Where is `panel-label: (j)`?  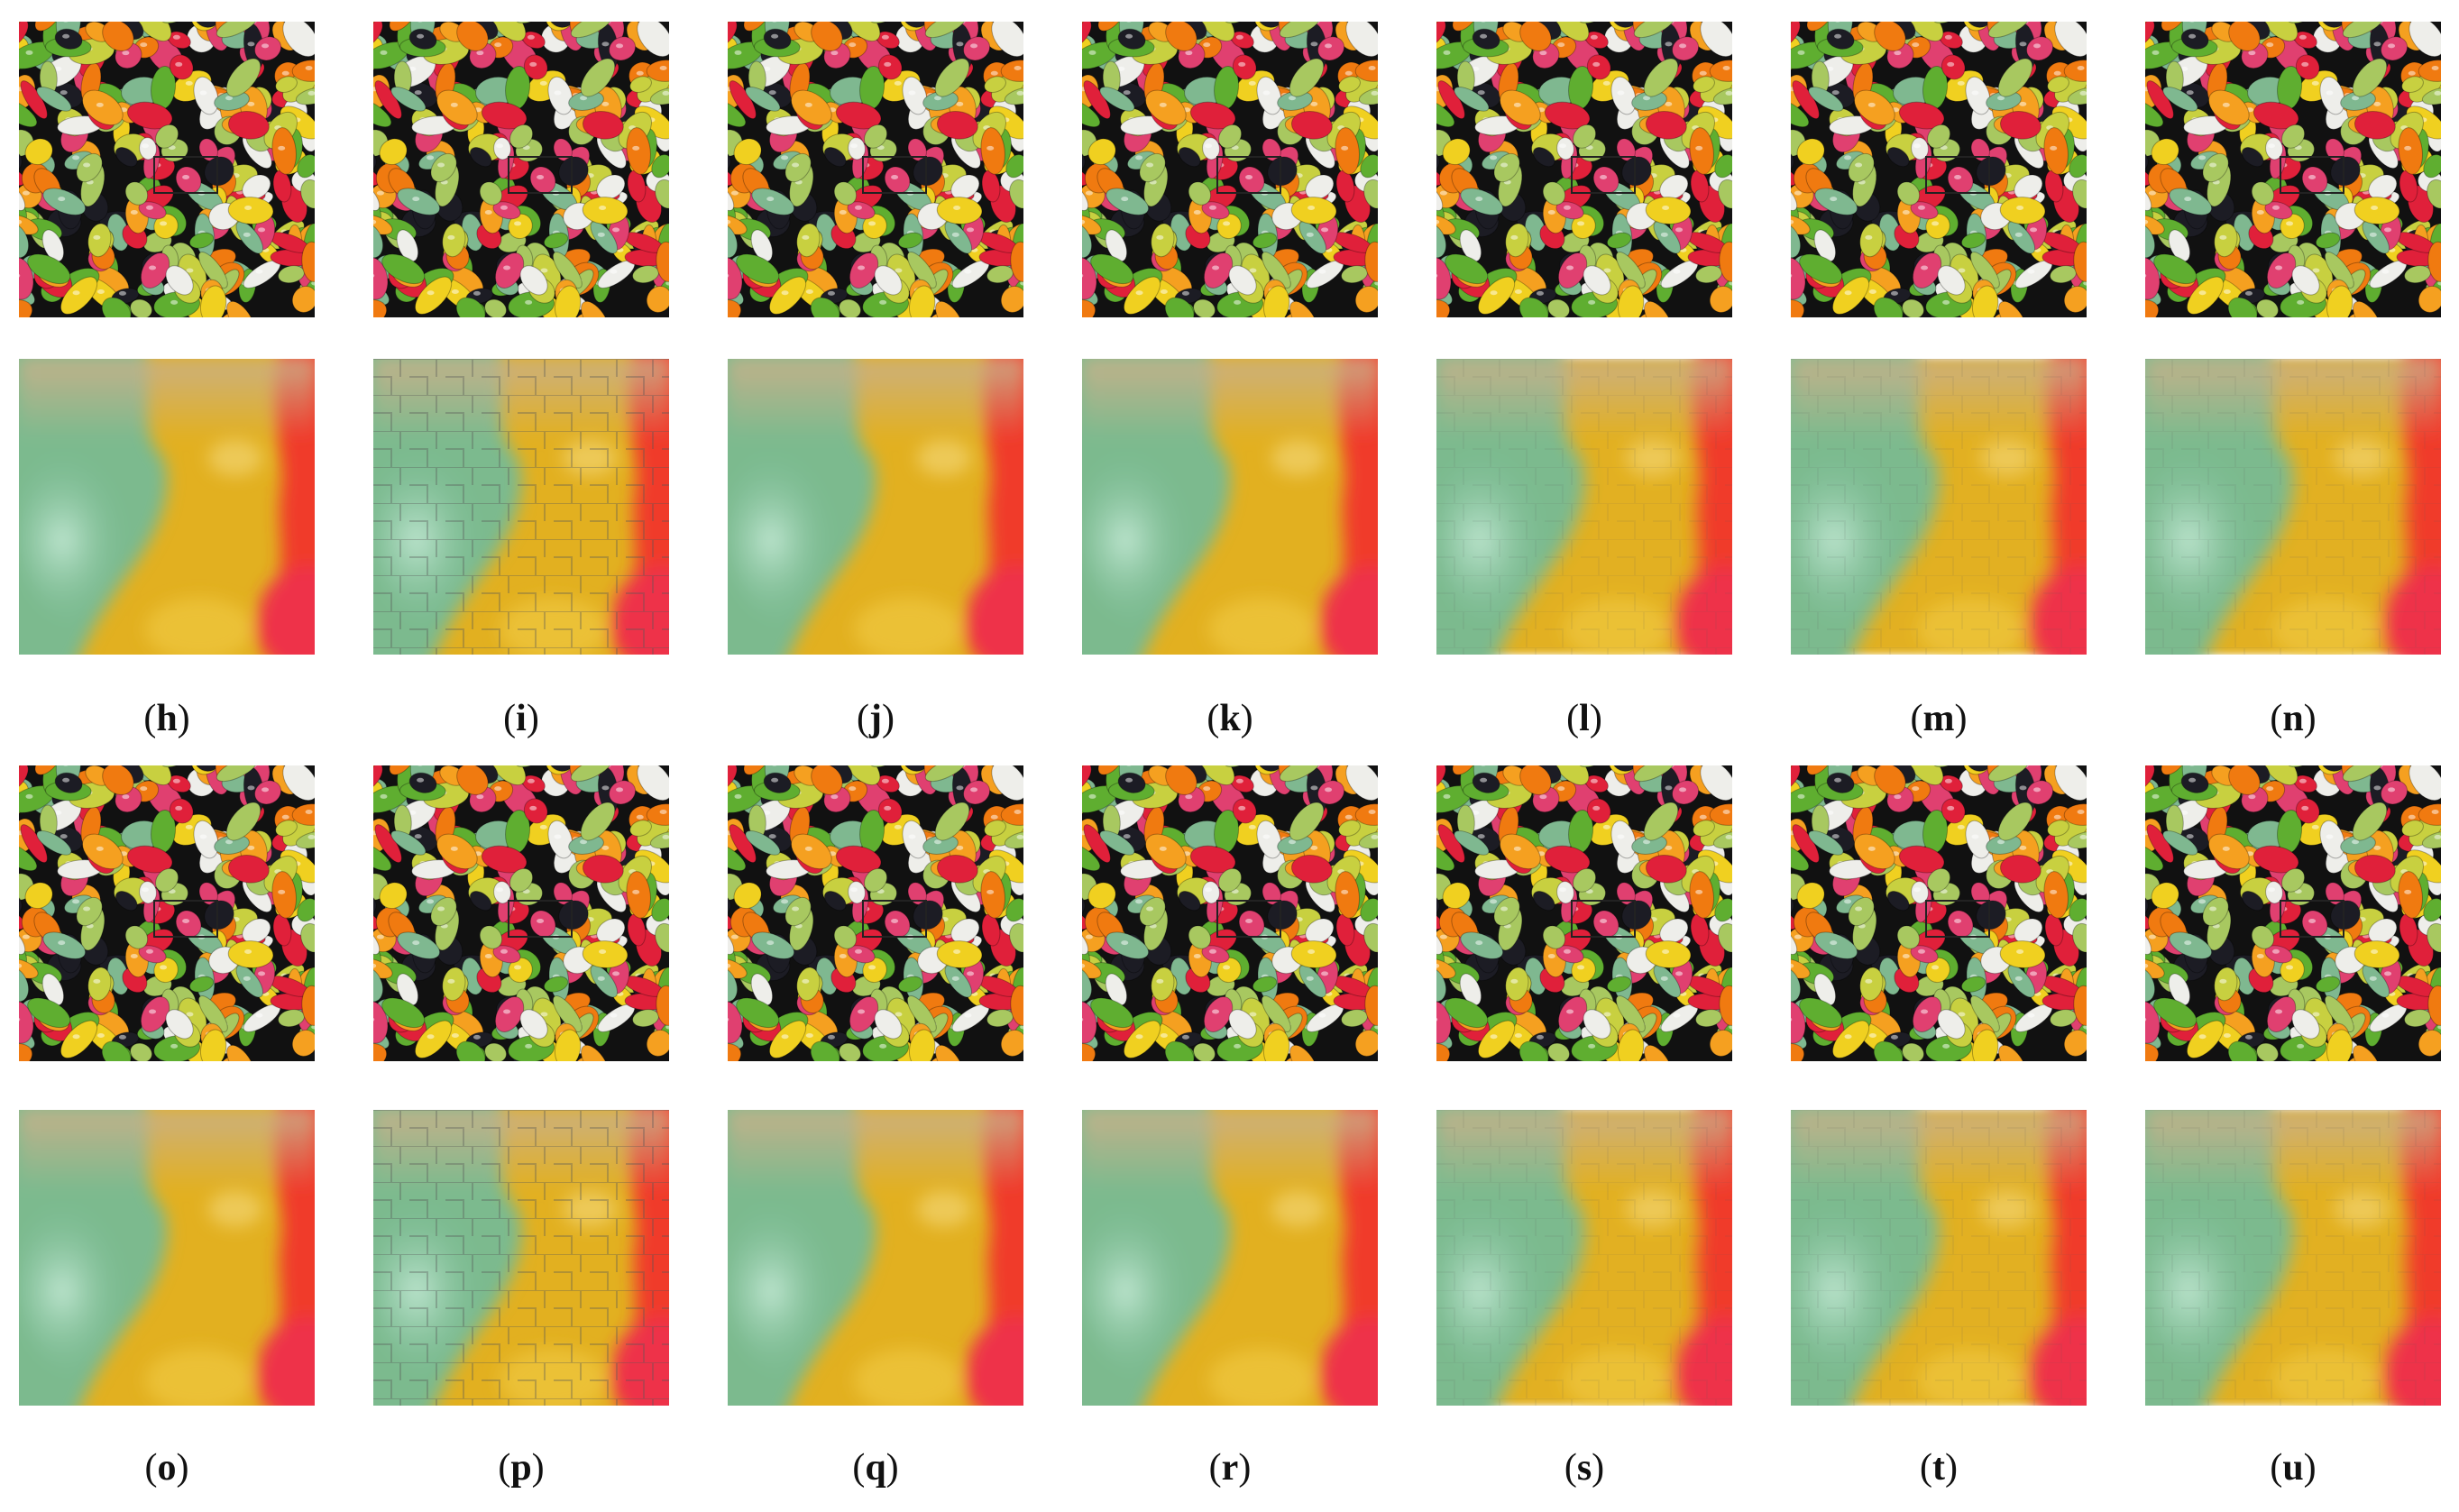
panel-label: (j) is located at coordinates (876, 719).